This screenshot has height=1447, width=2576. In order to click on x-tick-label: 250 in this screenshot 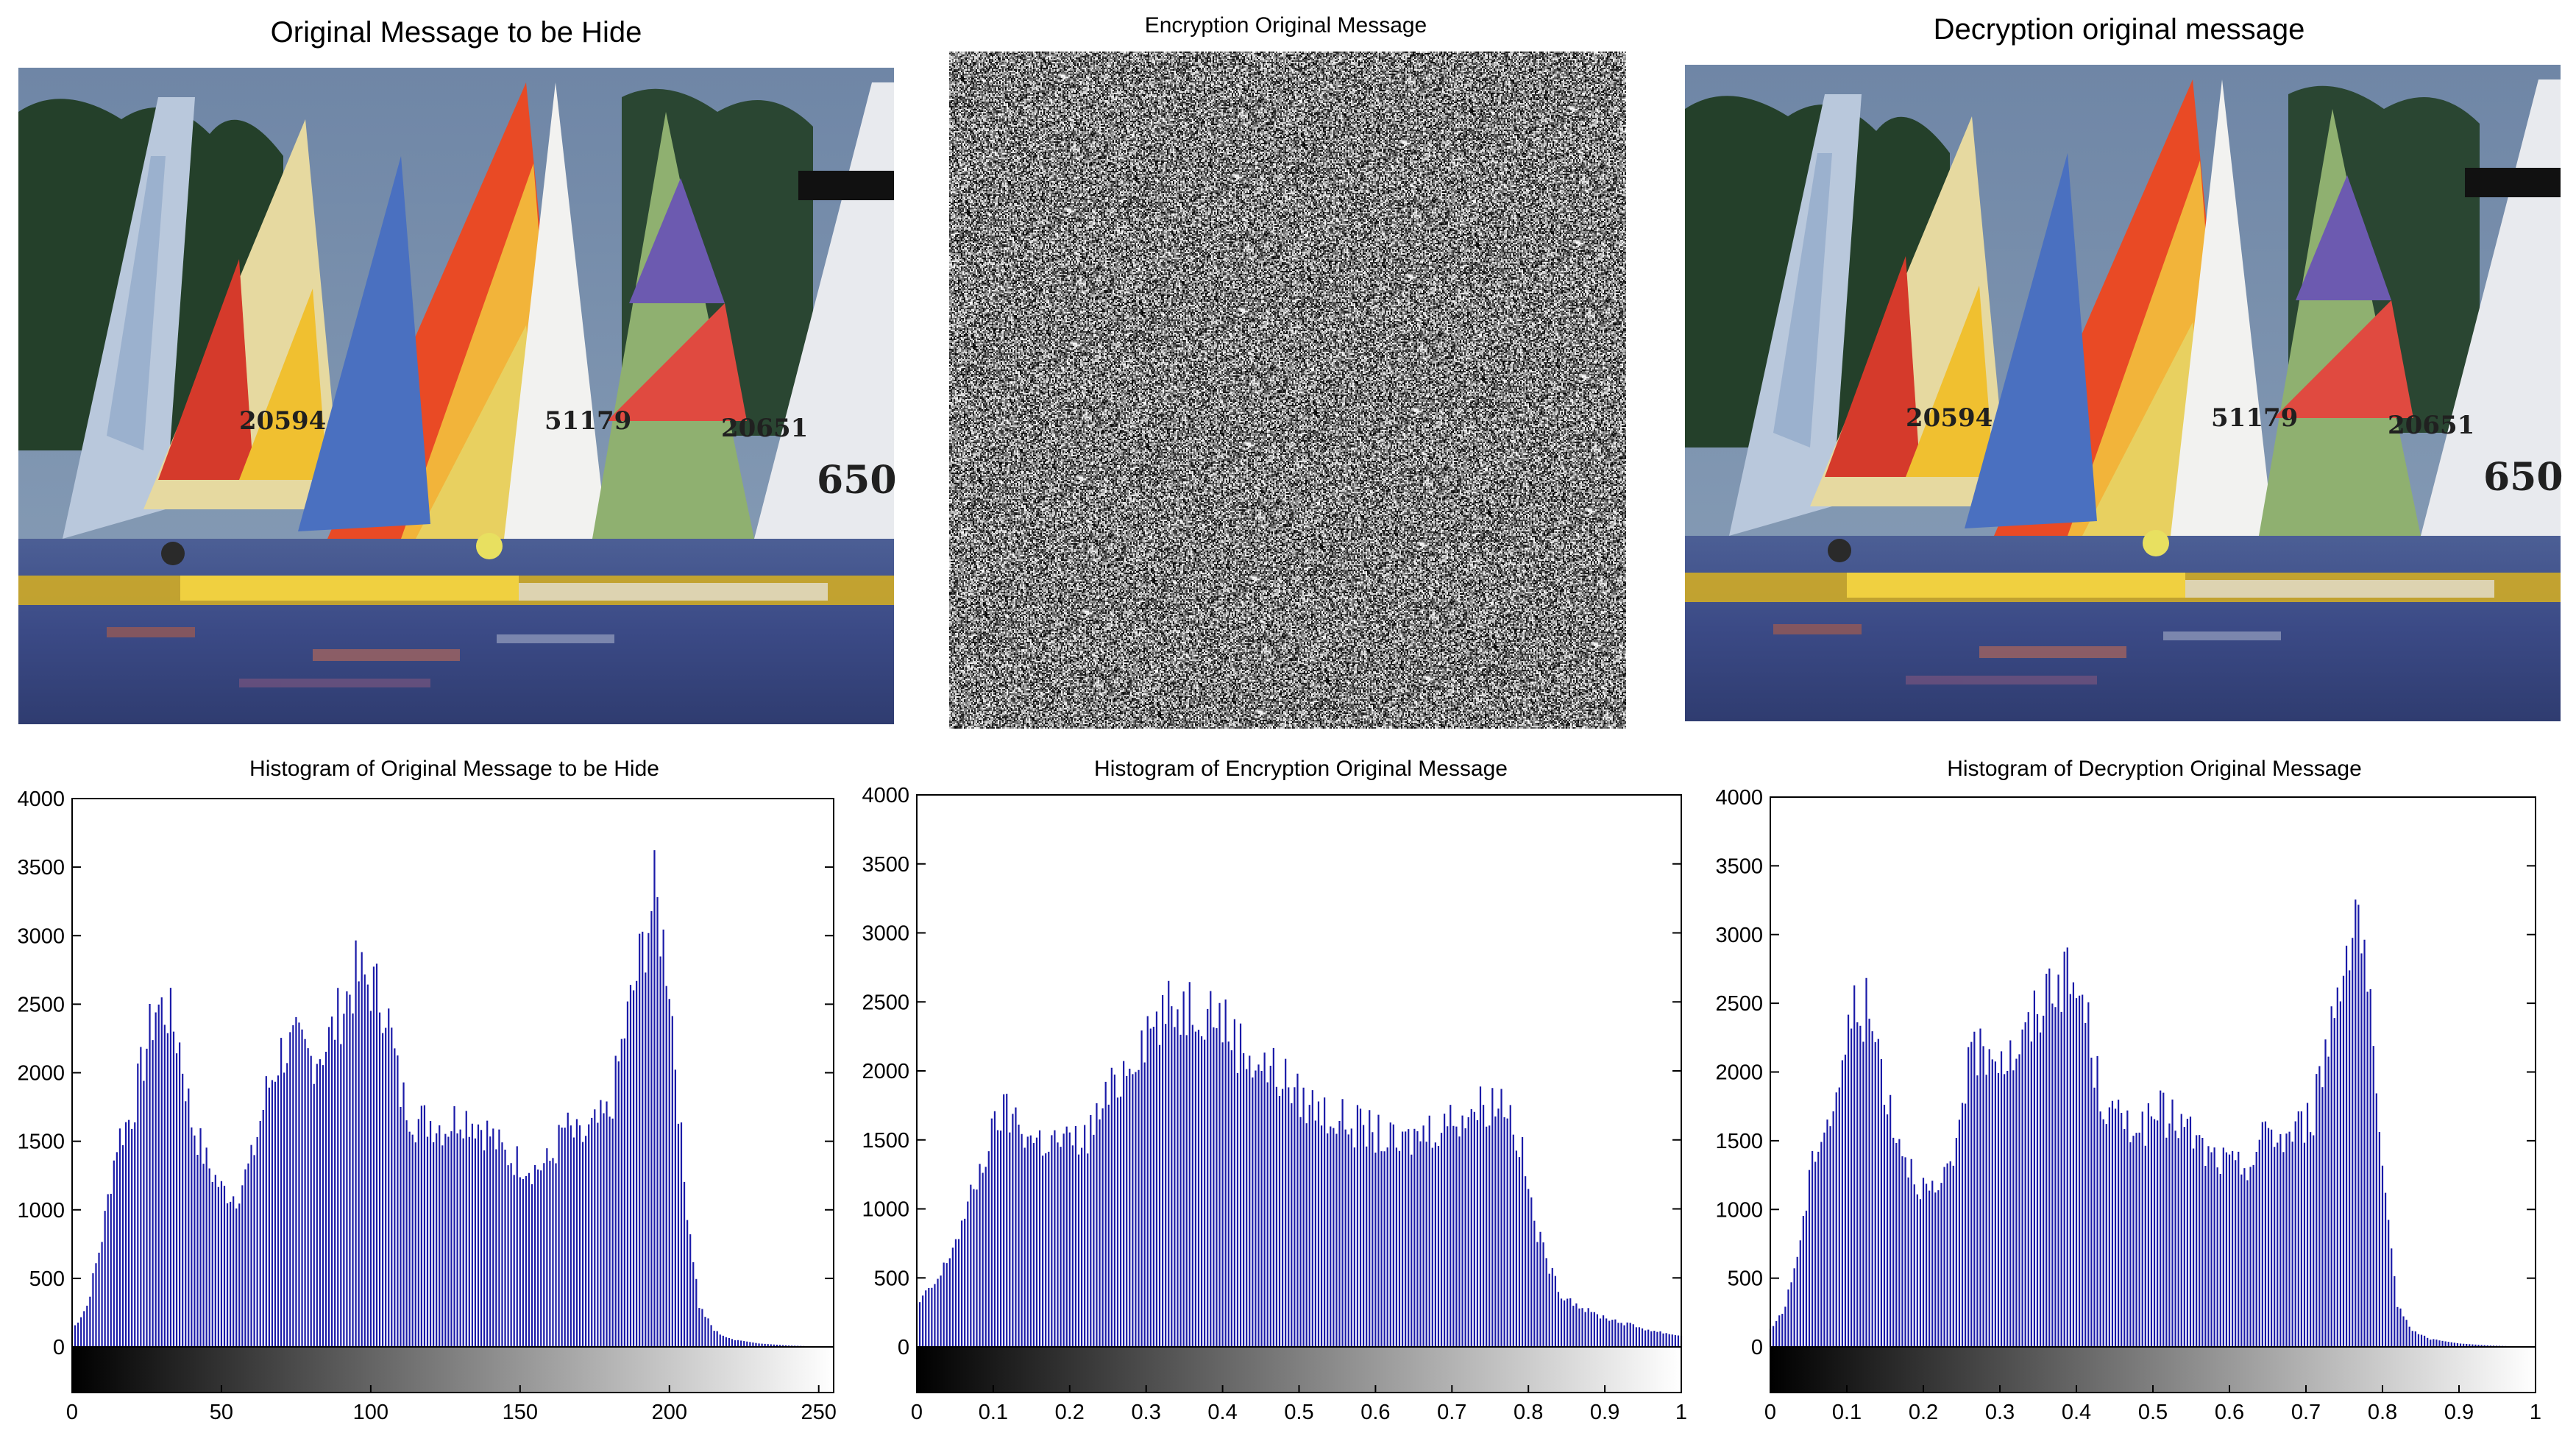, I will do `click(819, 1412)`.